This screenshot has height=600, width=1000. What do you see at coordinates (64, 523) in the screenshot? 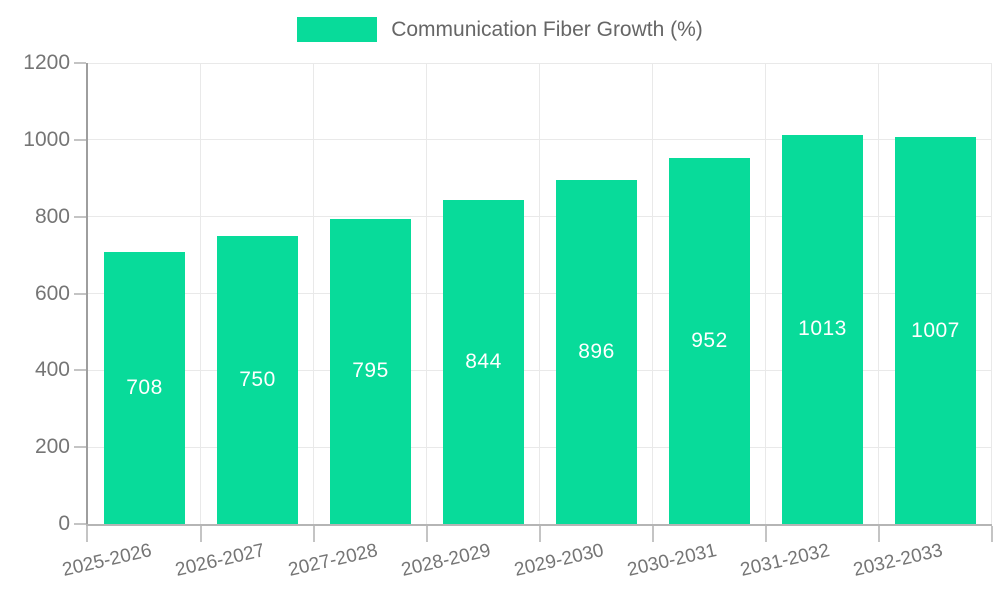
I see `y-axis-label-text: 0` at bounding box center [64, 523].